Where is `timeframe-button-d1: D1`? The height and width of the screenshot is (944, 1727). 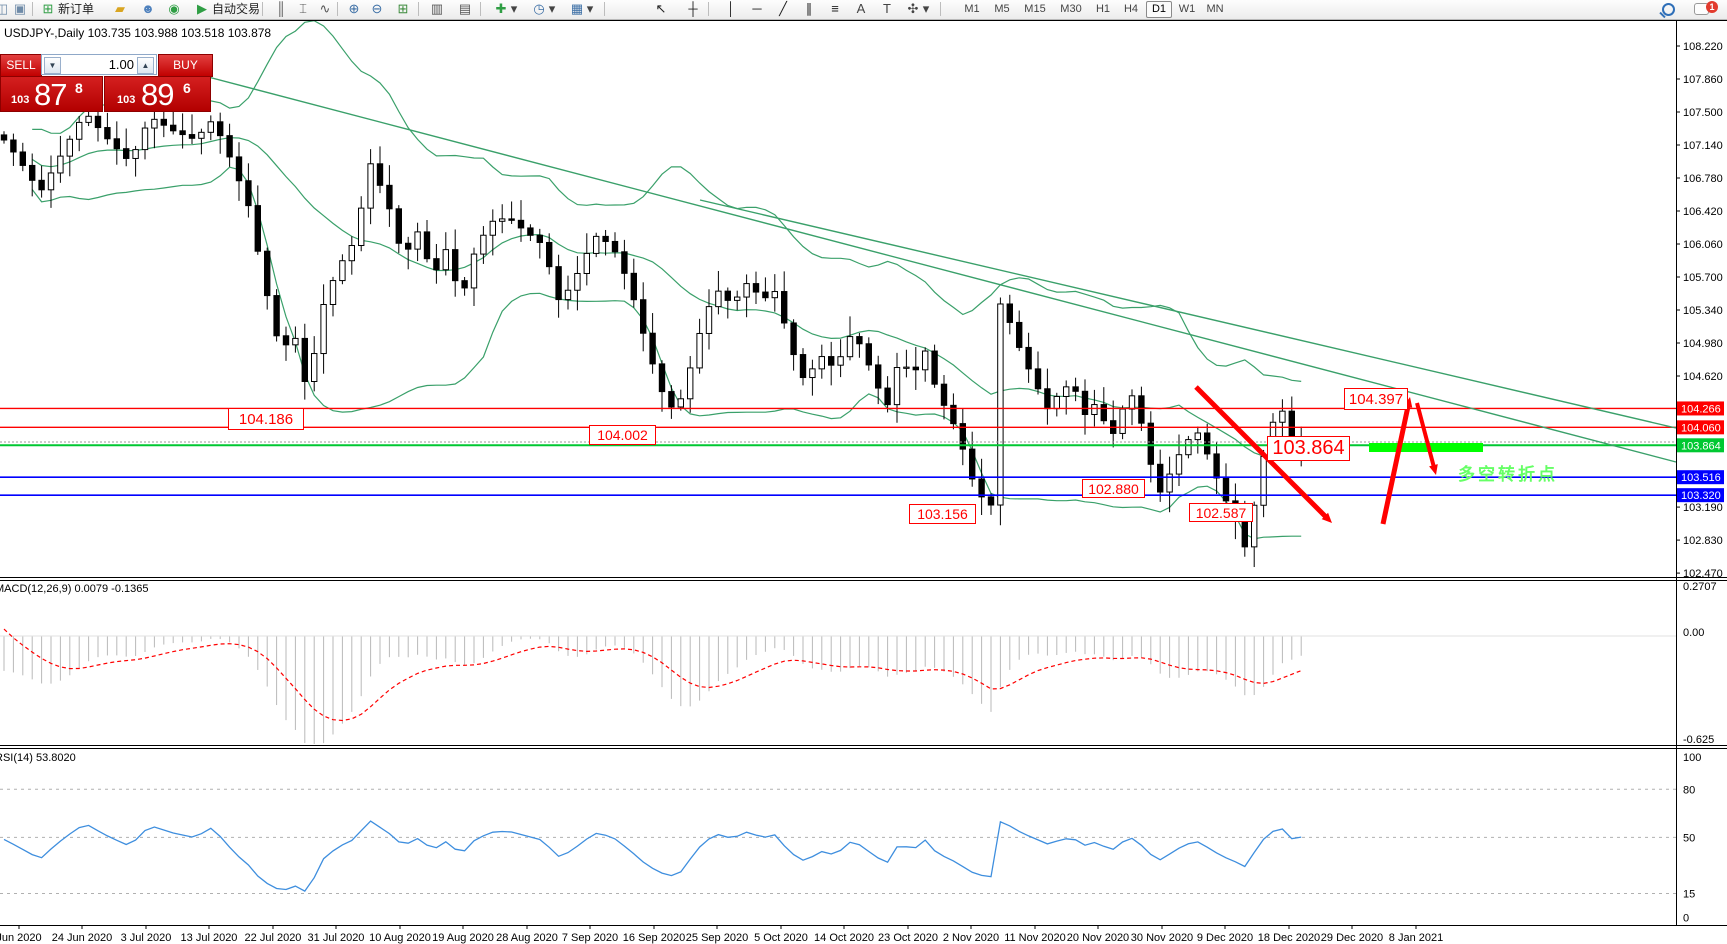 timeframe-button-d1: D1 is located at coordinates (1159, 9).